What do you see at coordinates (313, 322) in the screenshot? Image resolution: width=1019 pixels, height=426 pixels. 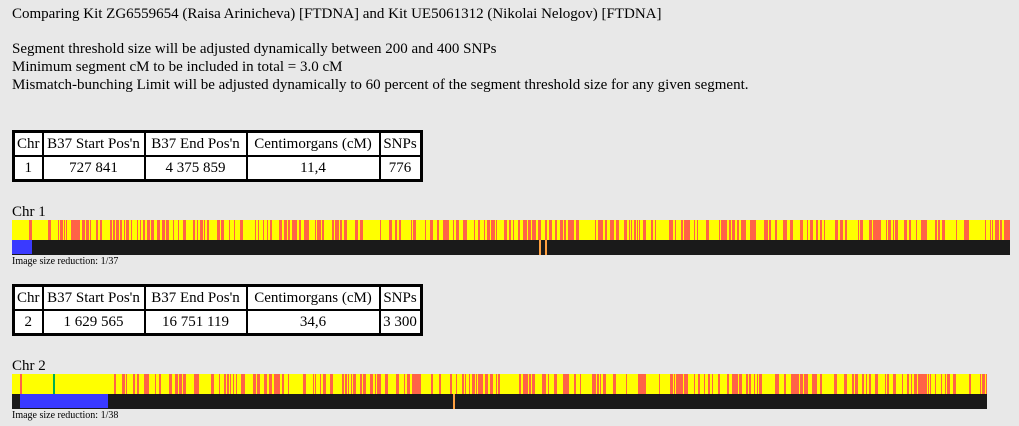 I see `cell-cm: 34,6` at bounding box center [313, 322].